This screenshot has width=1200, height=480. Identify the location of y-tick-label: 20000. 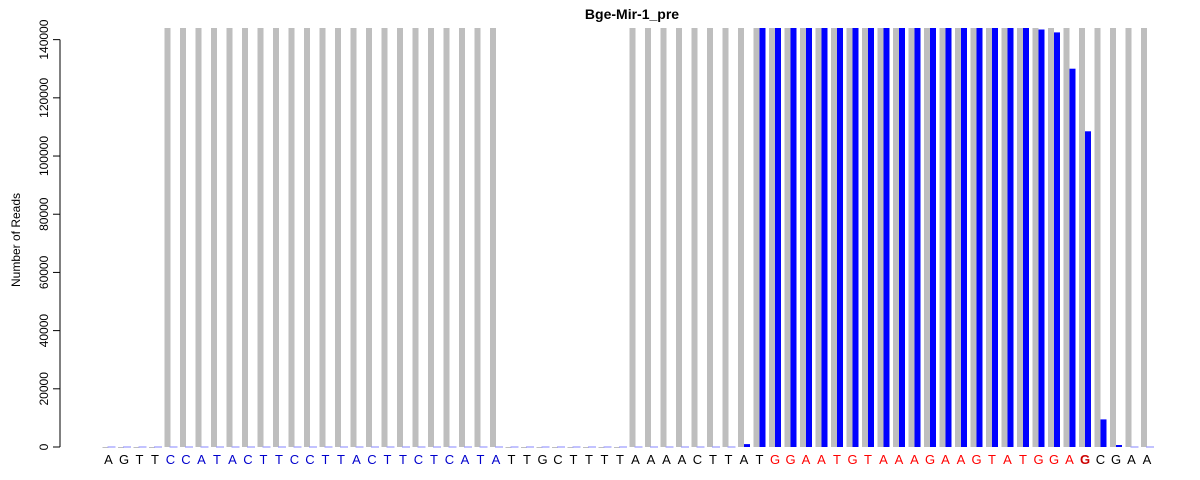
(44, 389).